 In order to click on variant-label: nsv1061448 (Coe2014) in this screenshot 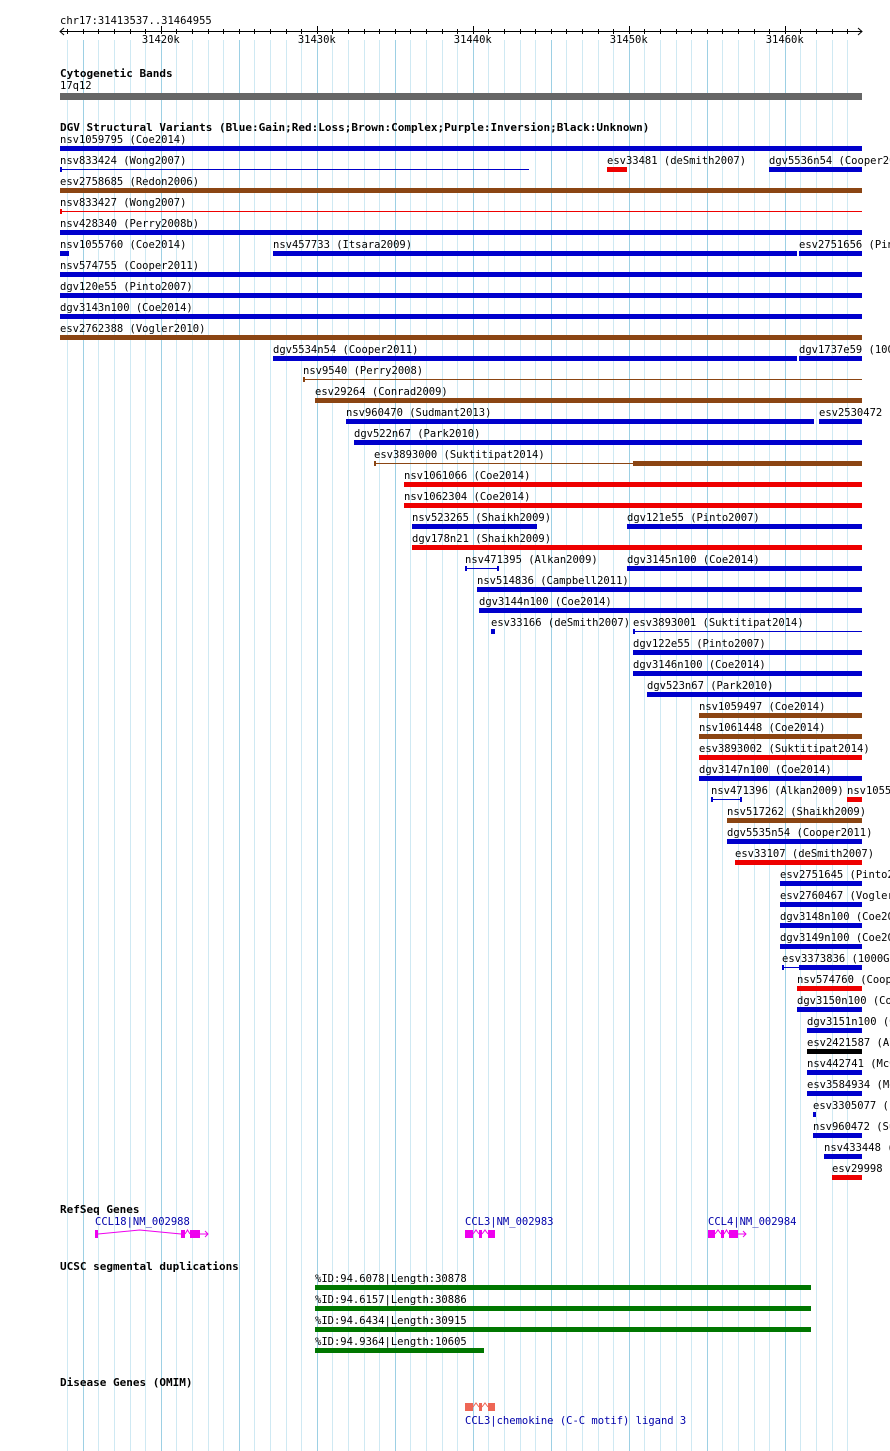, I will do `click(762, 728)`.